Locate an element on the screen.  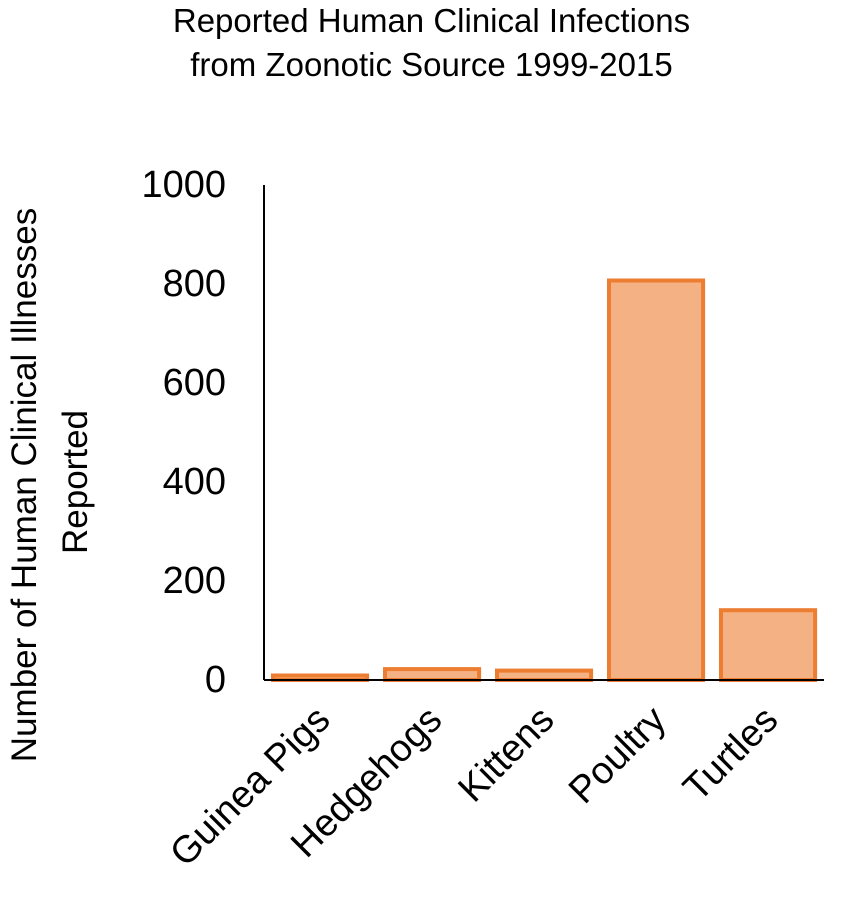
x-tick-label: Poultry is located at coordinates (617, 755).